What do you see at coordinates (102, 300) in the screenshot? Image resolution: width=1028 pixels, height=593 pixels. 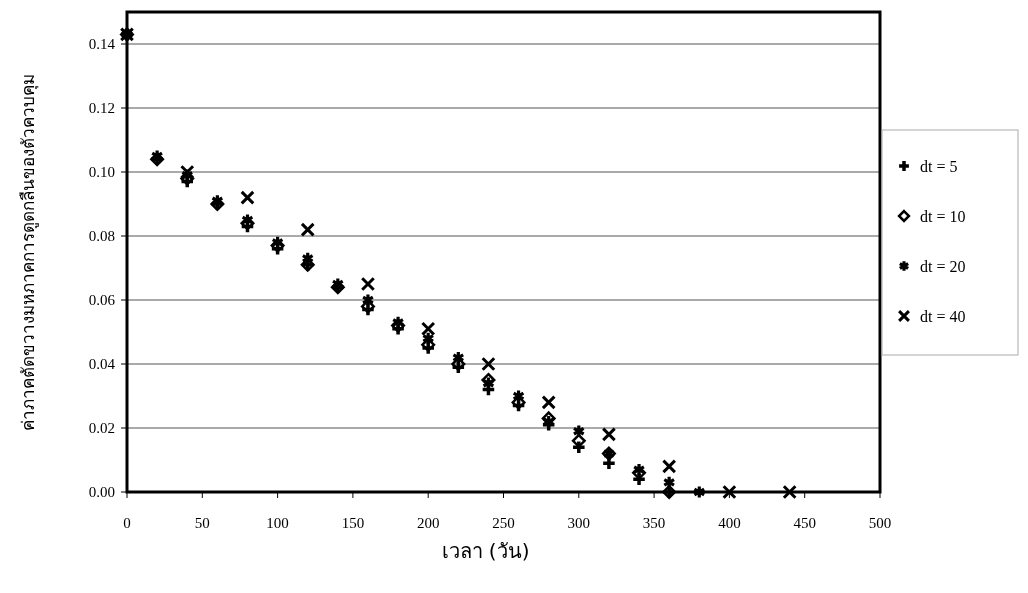 I see `y-tick-label: 0.06` at bounding box center [102, 300].